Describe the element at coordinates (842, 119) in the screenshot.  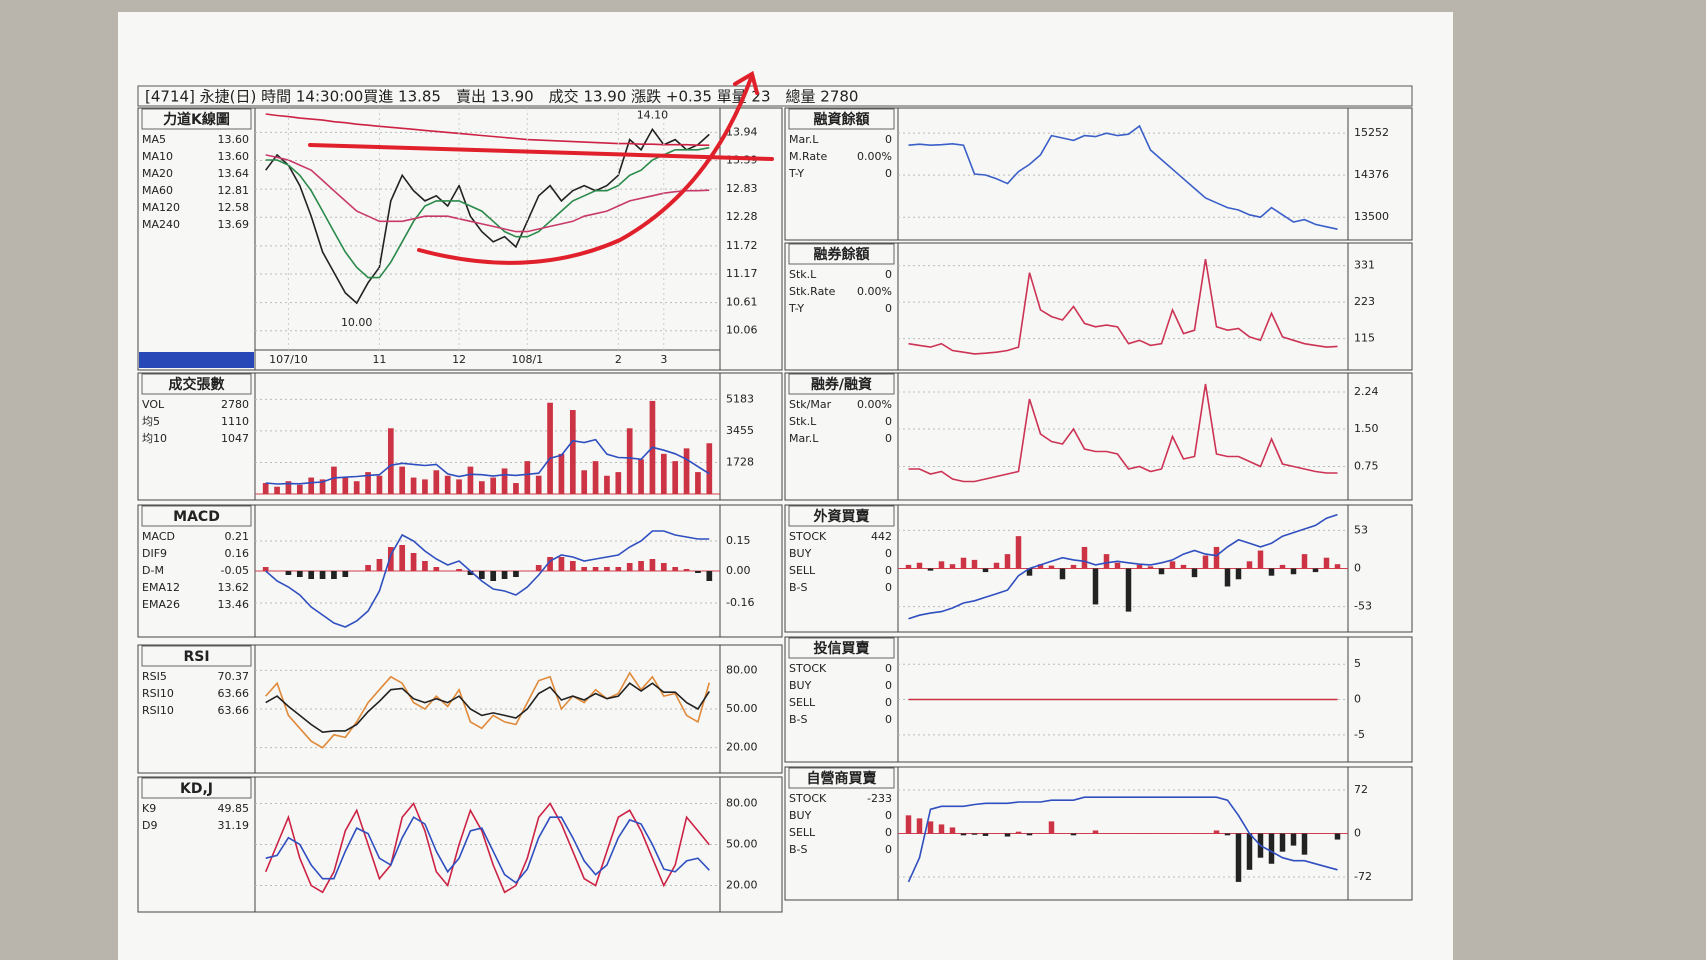
I see `panel-title: 融資餘額` at that location.